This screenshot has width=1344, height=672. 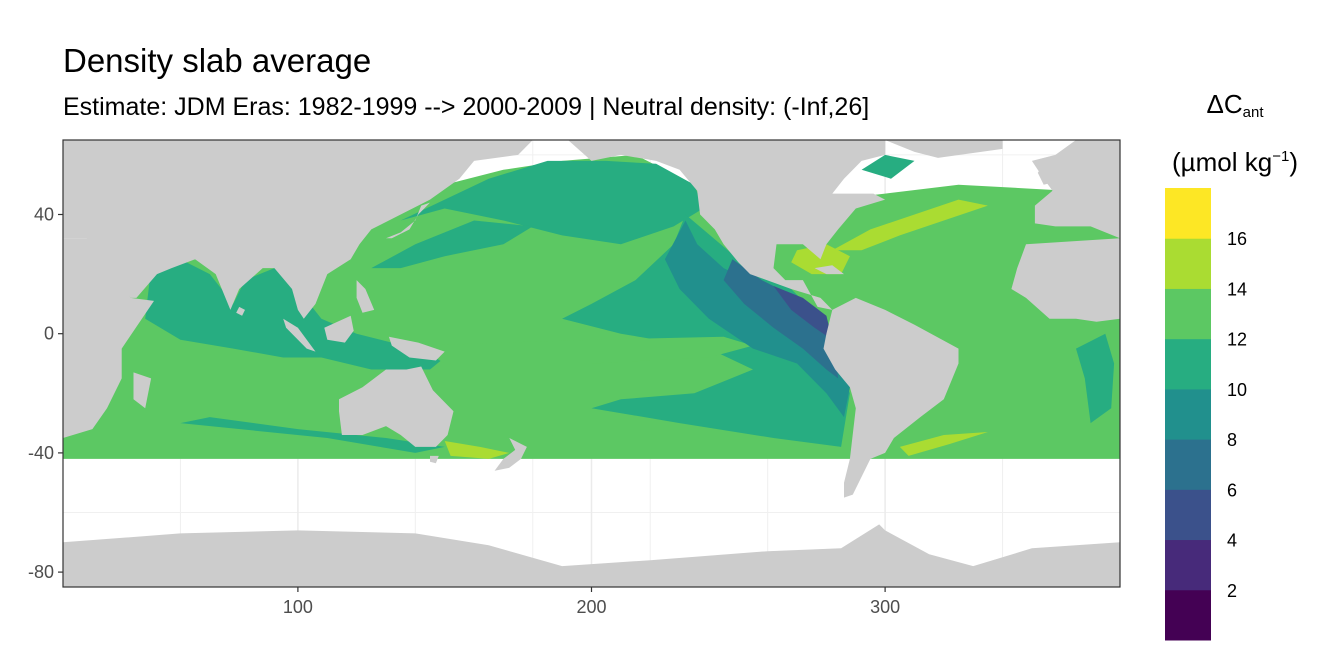 What do you see at coordinates (1293, 162) in the screenshot?
I see `legend-unit-suffix: )` at bounding box center [1293, 162].